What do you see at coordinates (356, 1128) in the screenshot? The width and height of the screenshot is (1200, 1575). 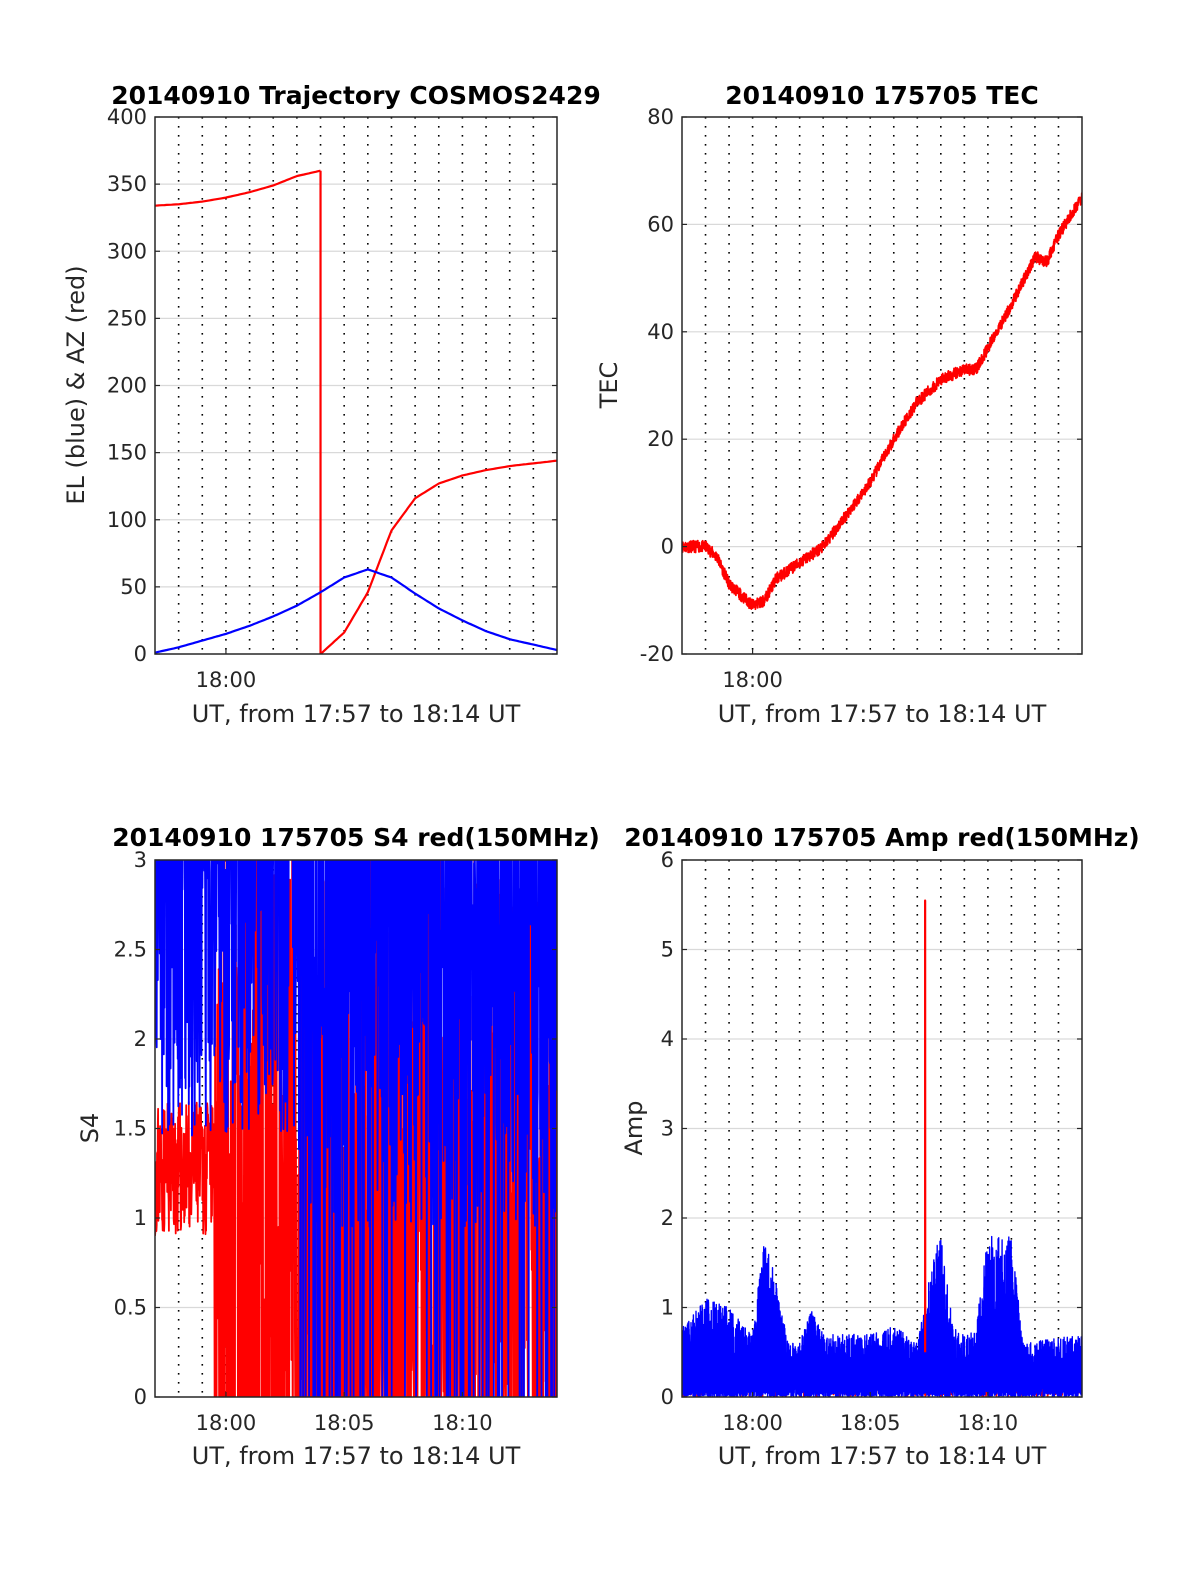 I see `s4-blue-line` at bounding box center [356, 1128].